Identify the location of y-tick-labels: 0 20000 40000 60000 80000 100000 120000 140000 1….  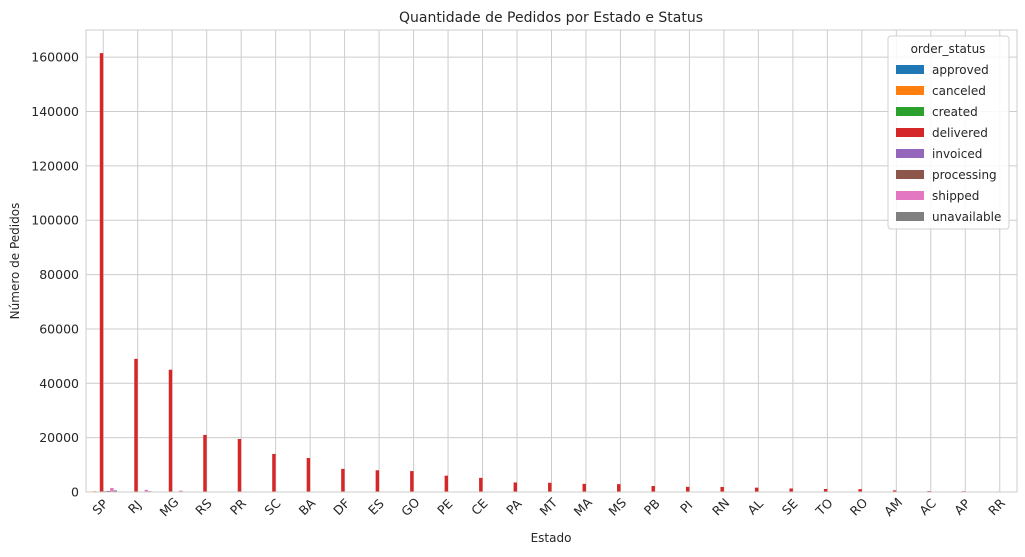
(55, 275).